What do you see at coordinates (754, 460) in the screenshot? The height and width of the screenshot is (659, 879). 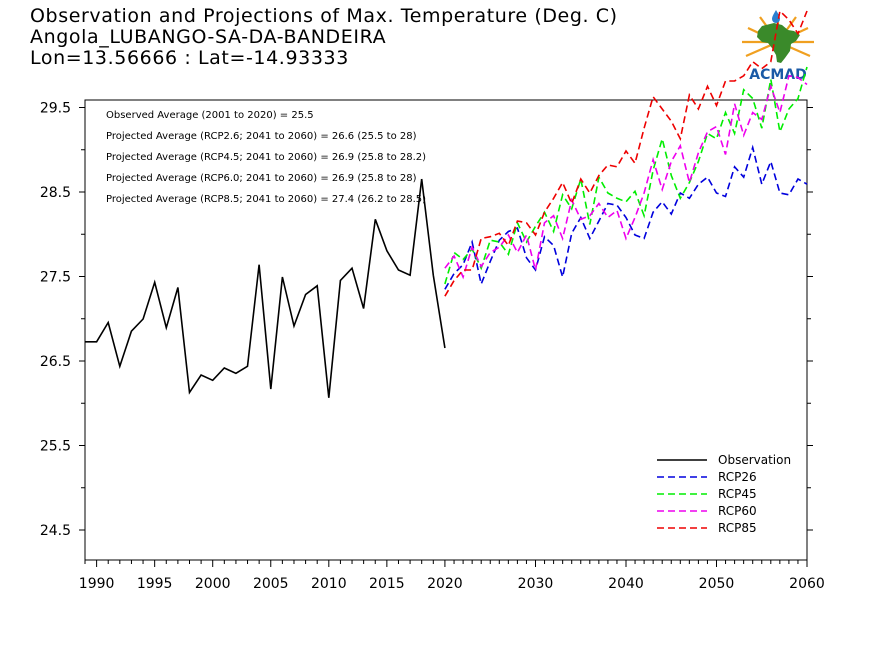 I see `legend-label-observation: Observation` at bounding box center [754, 460].